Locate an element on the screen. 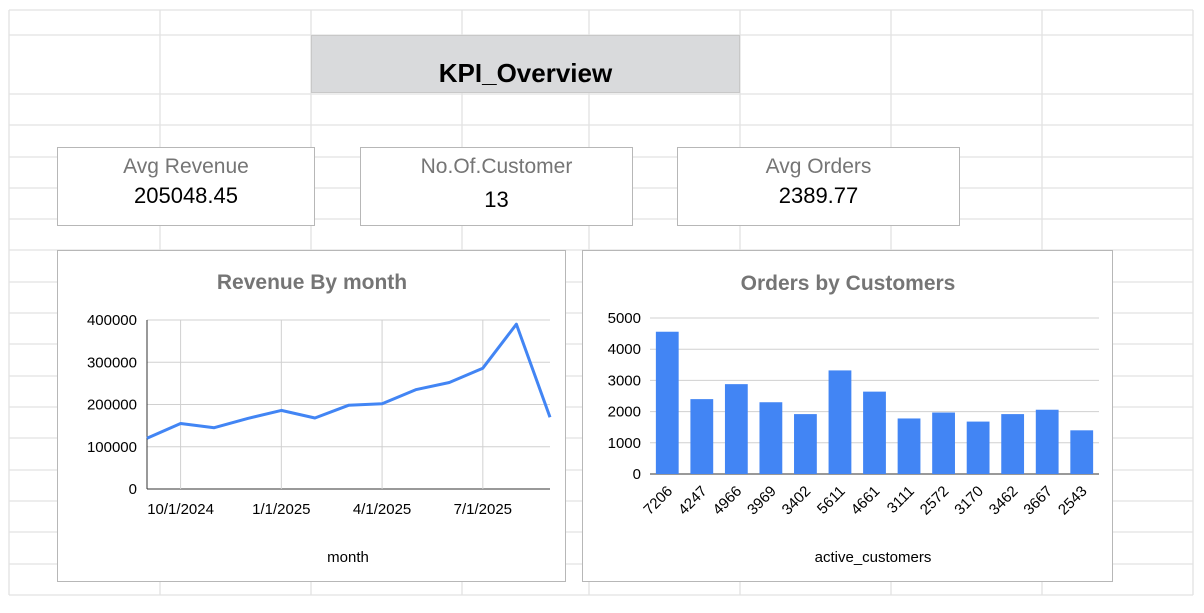 The image size is (1204, 613). orders-x-tick-label: 4661 is located at coordinates (866, 501).